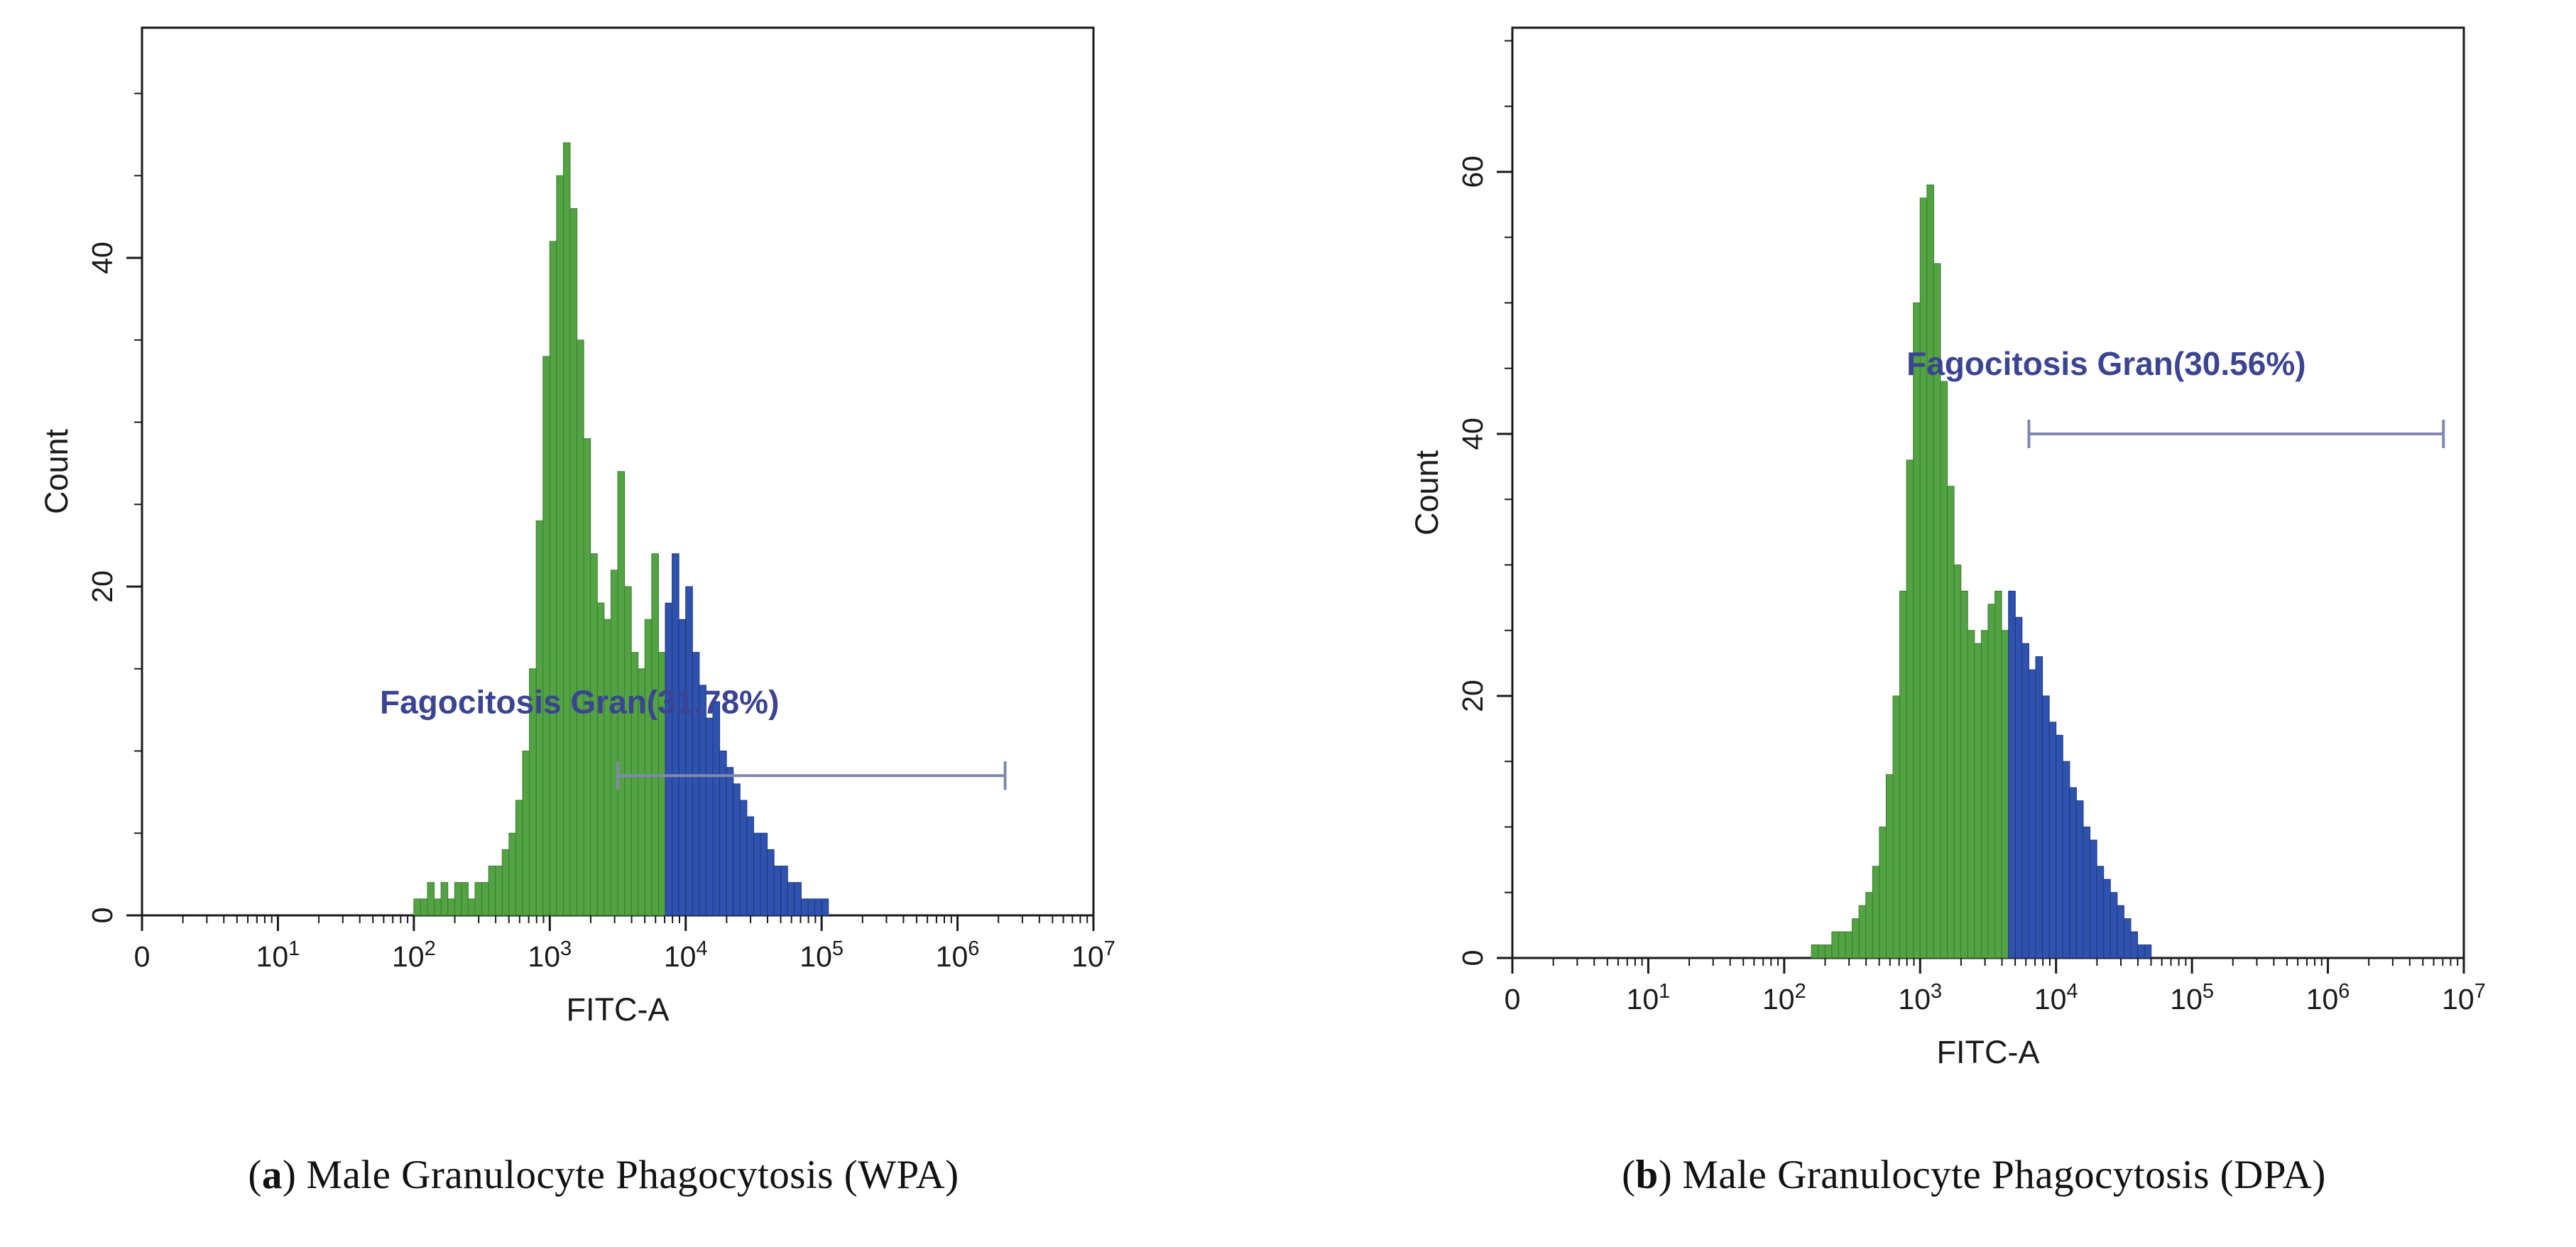 Image resolution: width=2576 pixels, height=1247 pixels. Describe the element at coordinates (56, 471) in the screenshot. I see `y-axis-title: Count` at that location.